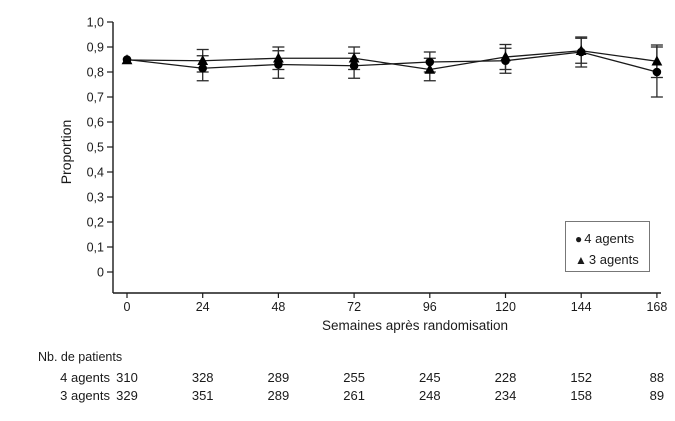 This screenshot has width=675, height=421. I want to click on legend-item-4-agents: ● 4 agents, so click(612, 238).